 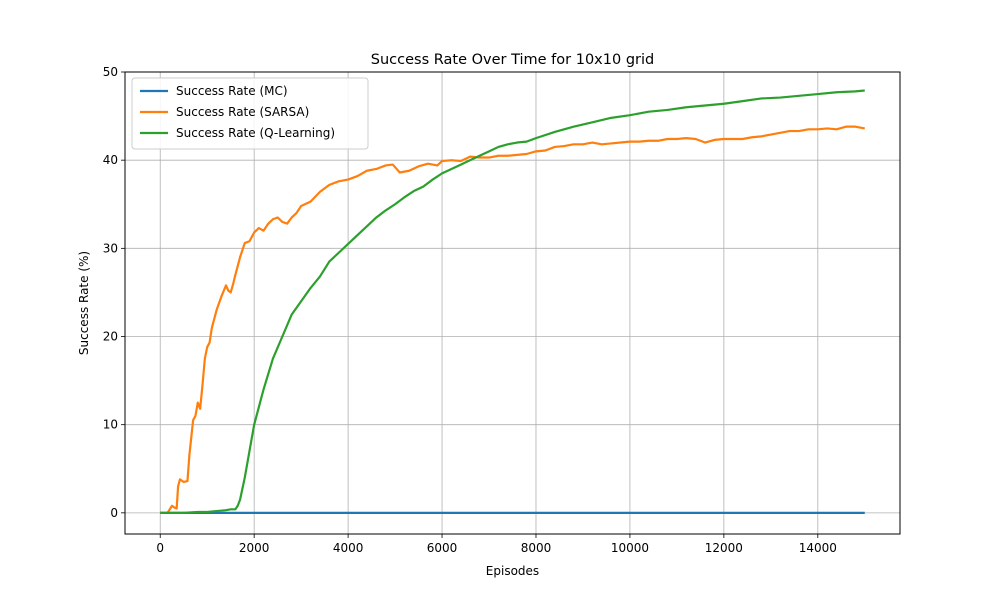 I want to click on x-tick-label: 10000, so click(x=630, y=548).